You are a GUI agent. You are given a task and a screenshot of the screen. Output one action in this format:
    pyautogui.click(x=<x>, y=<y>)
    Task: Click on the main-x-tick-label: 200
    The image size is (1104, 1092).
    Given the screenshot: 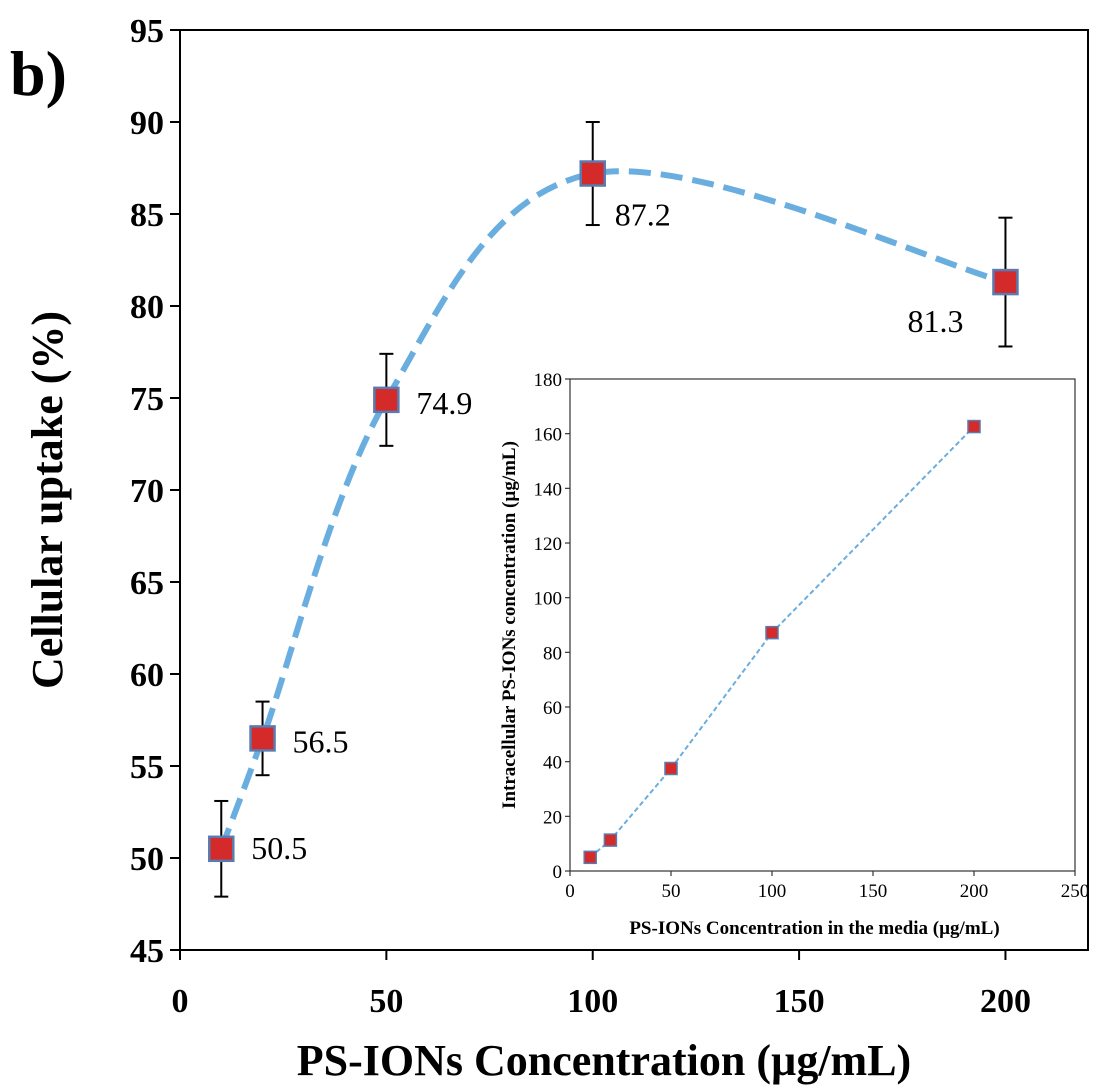 What is the action you would take?
    pyautogui.click(x=1005, y=1001)
    